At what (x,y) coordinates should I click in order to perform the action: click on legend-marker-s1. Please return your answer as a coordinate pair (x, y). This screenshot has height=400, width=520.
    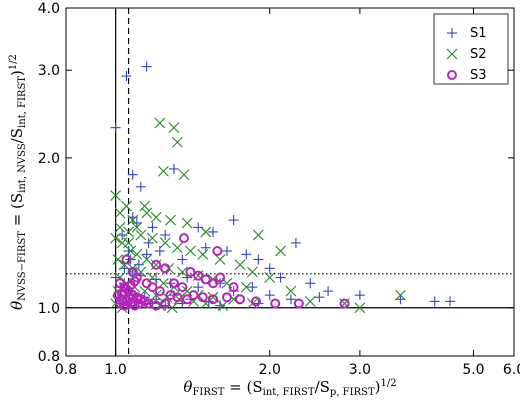
    Looking at the image, I should click on (452, 33).